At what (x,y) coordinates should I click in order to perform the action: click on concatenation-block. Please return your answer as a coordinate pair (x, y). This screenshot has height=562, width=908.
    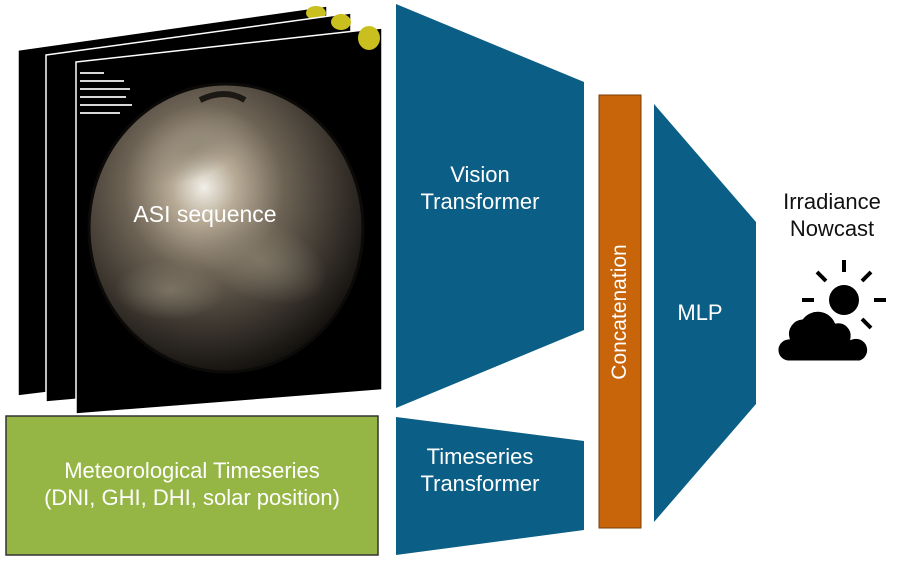
    Looking at the image, I should click on (620, 311).